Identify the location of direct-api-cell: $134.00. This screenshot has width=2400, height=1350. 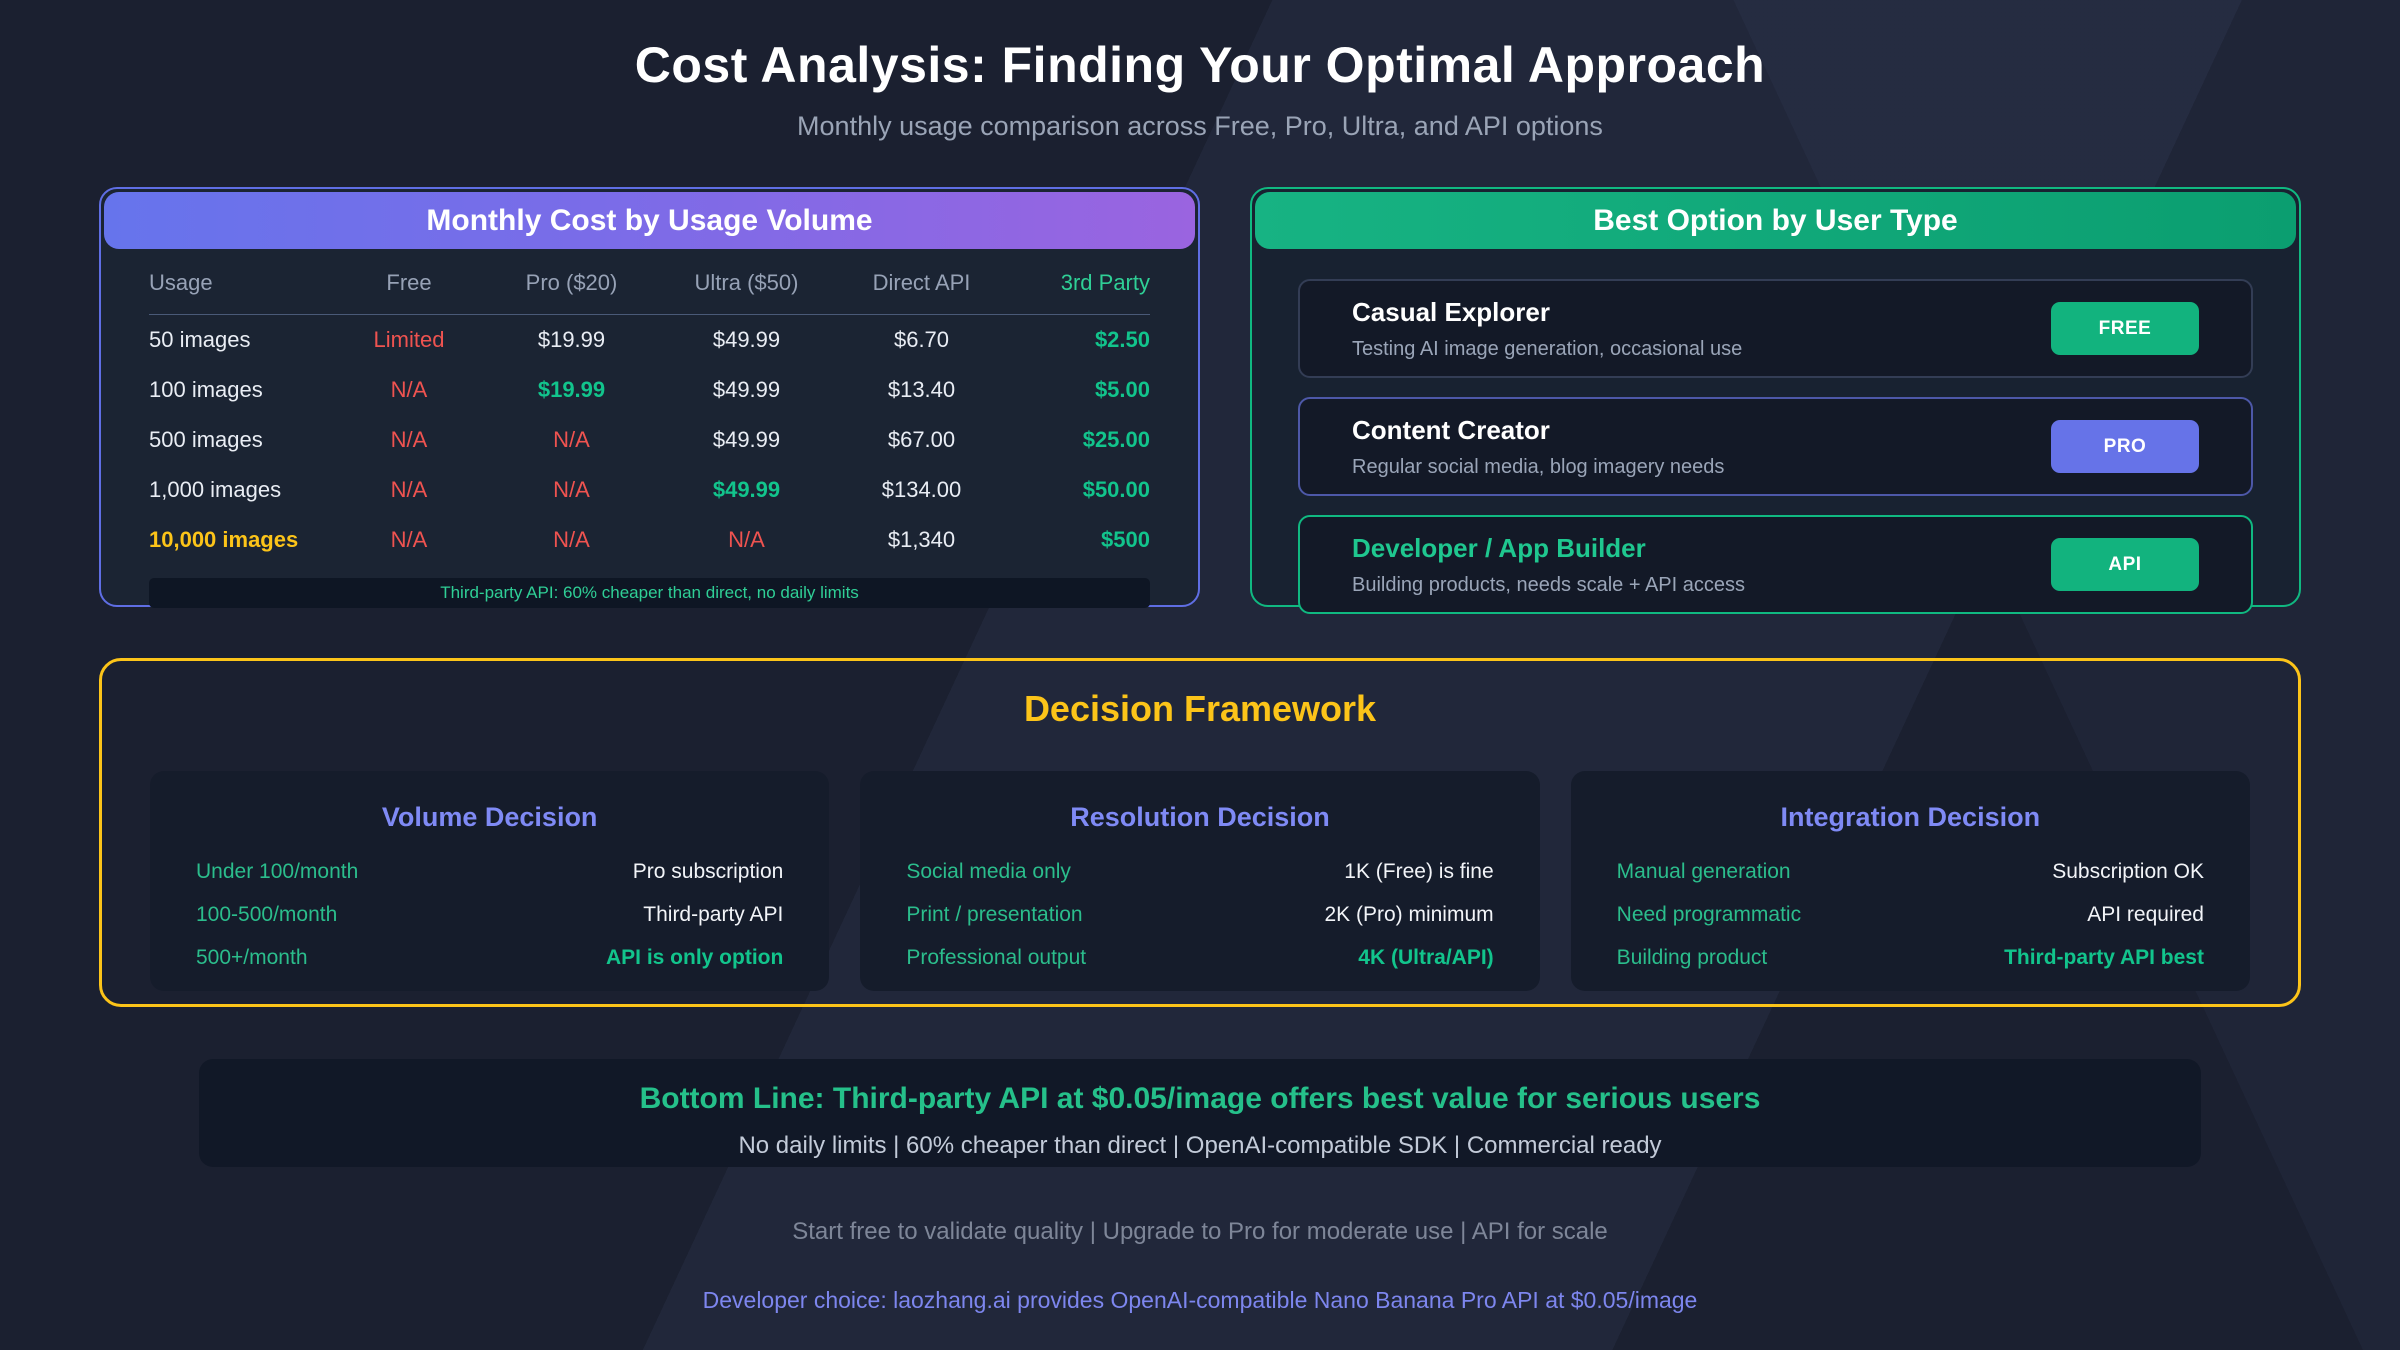
(921, 489).